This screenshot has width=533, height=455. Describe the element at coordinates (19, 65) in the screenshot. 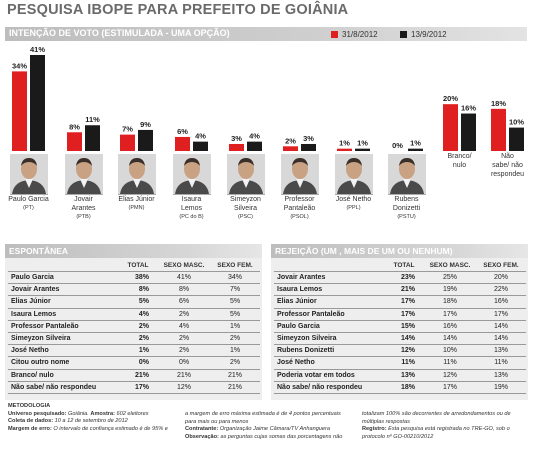

I see `value-label-aug31-0: 34%` at that location.